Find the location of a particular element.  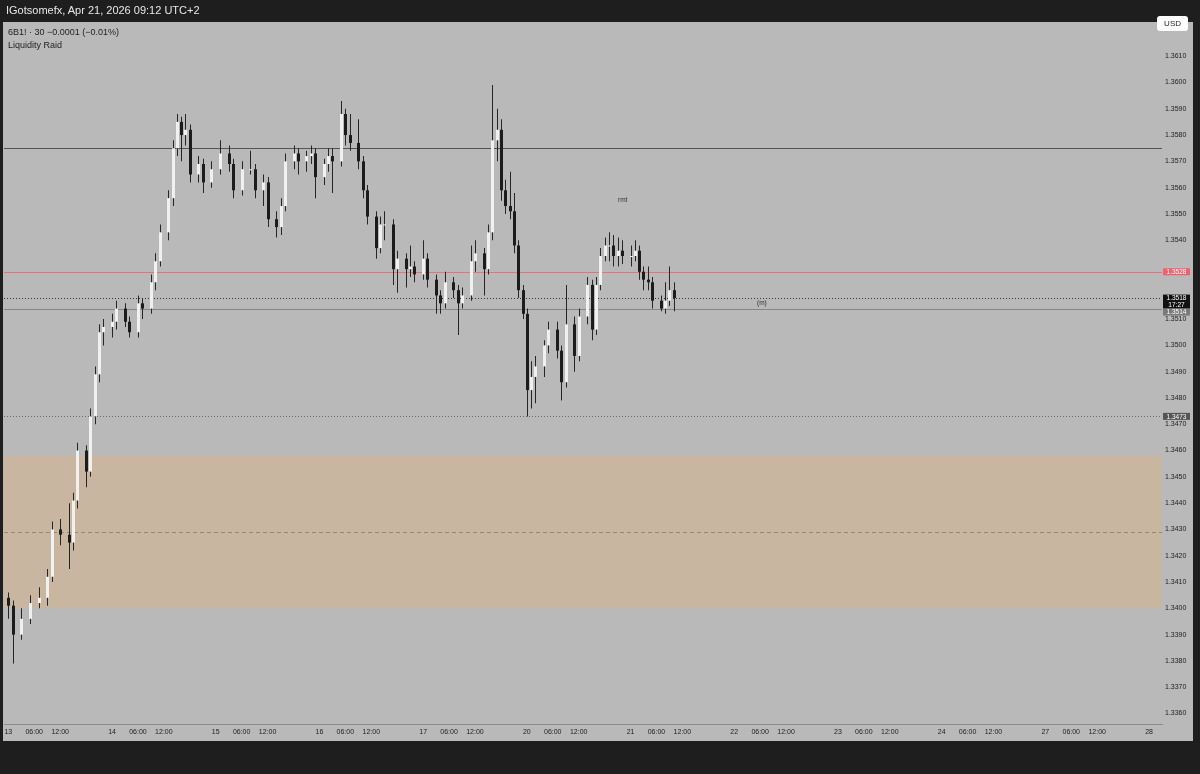

text: IGotsomefx, Apr 21, 2026 09:12 UTC+2 is located at coordinates (103, 10).